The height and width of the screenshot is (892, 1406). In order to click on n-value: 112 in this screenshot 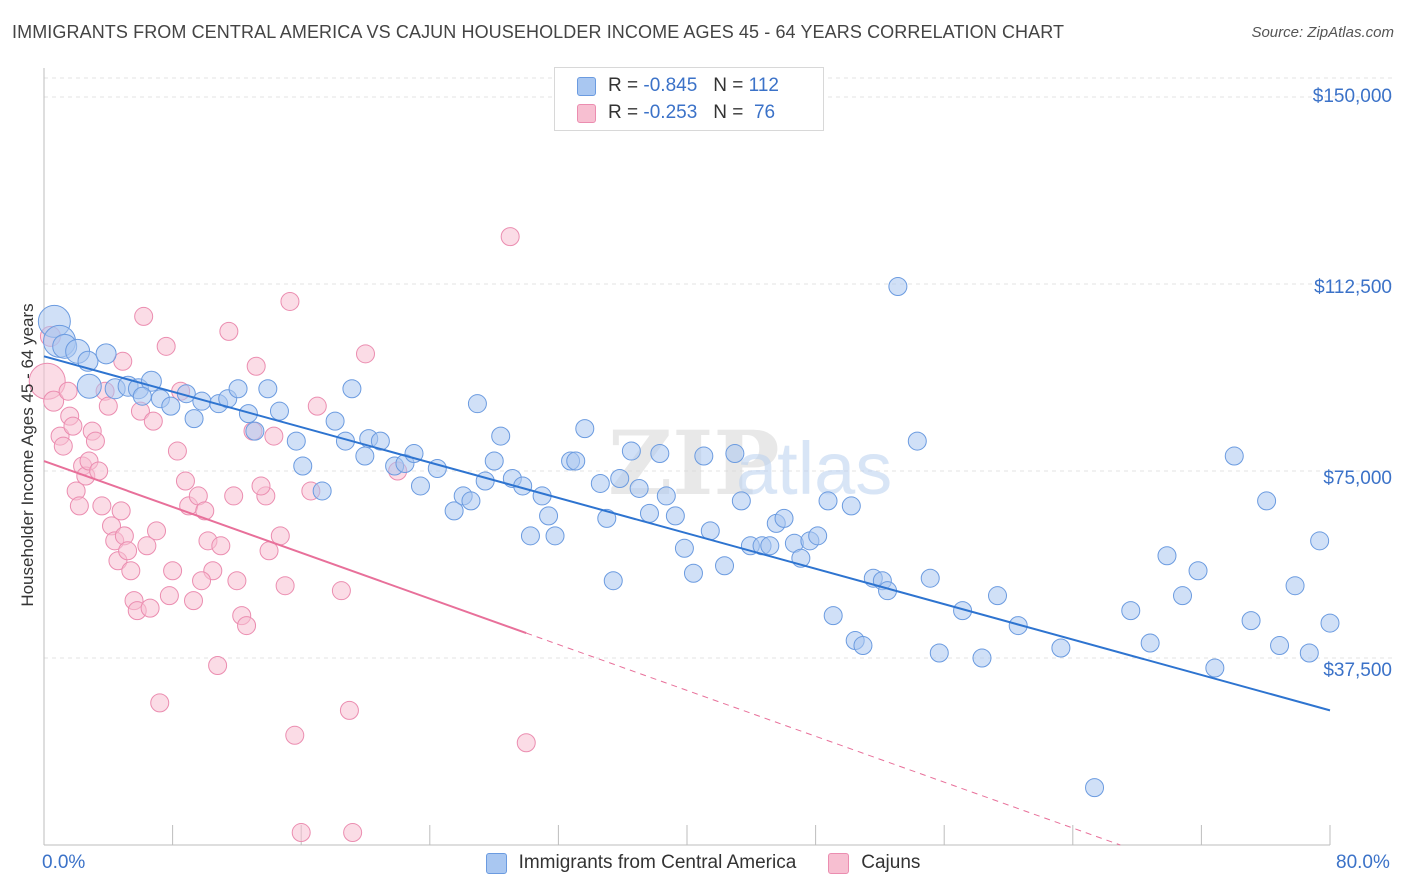, I will do `click(763, 85)`.